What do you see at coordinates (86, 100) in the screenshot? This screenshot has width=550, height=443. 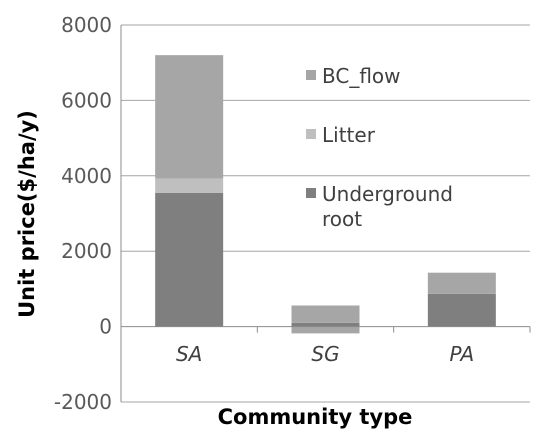 I see `y-tick-label-6000: 6000` at bounding box center [86, 100].